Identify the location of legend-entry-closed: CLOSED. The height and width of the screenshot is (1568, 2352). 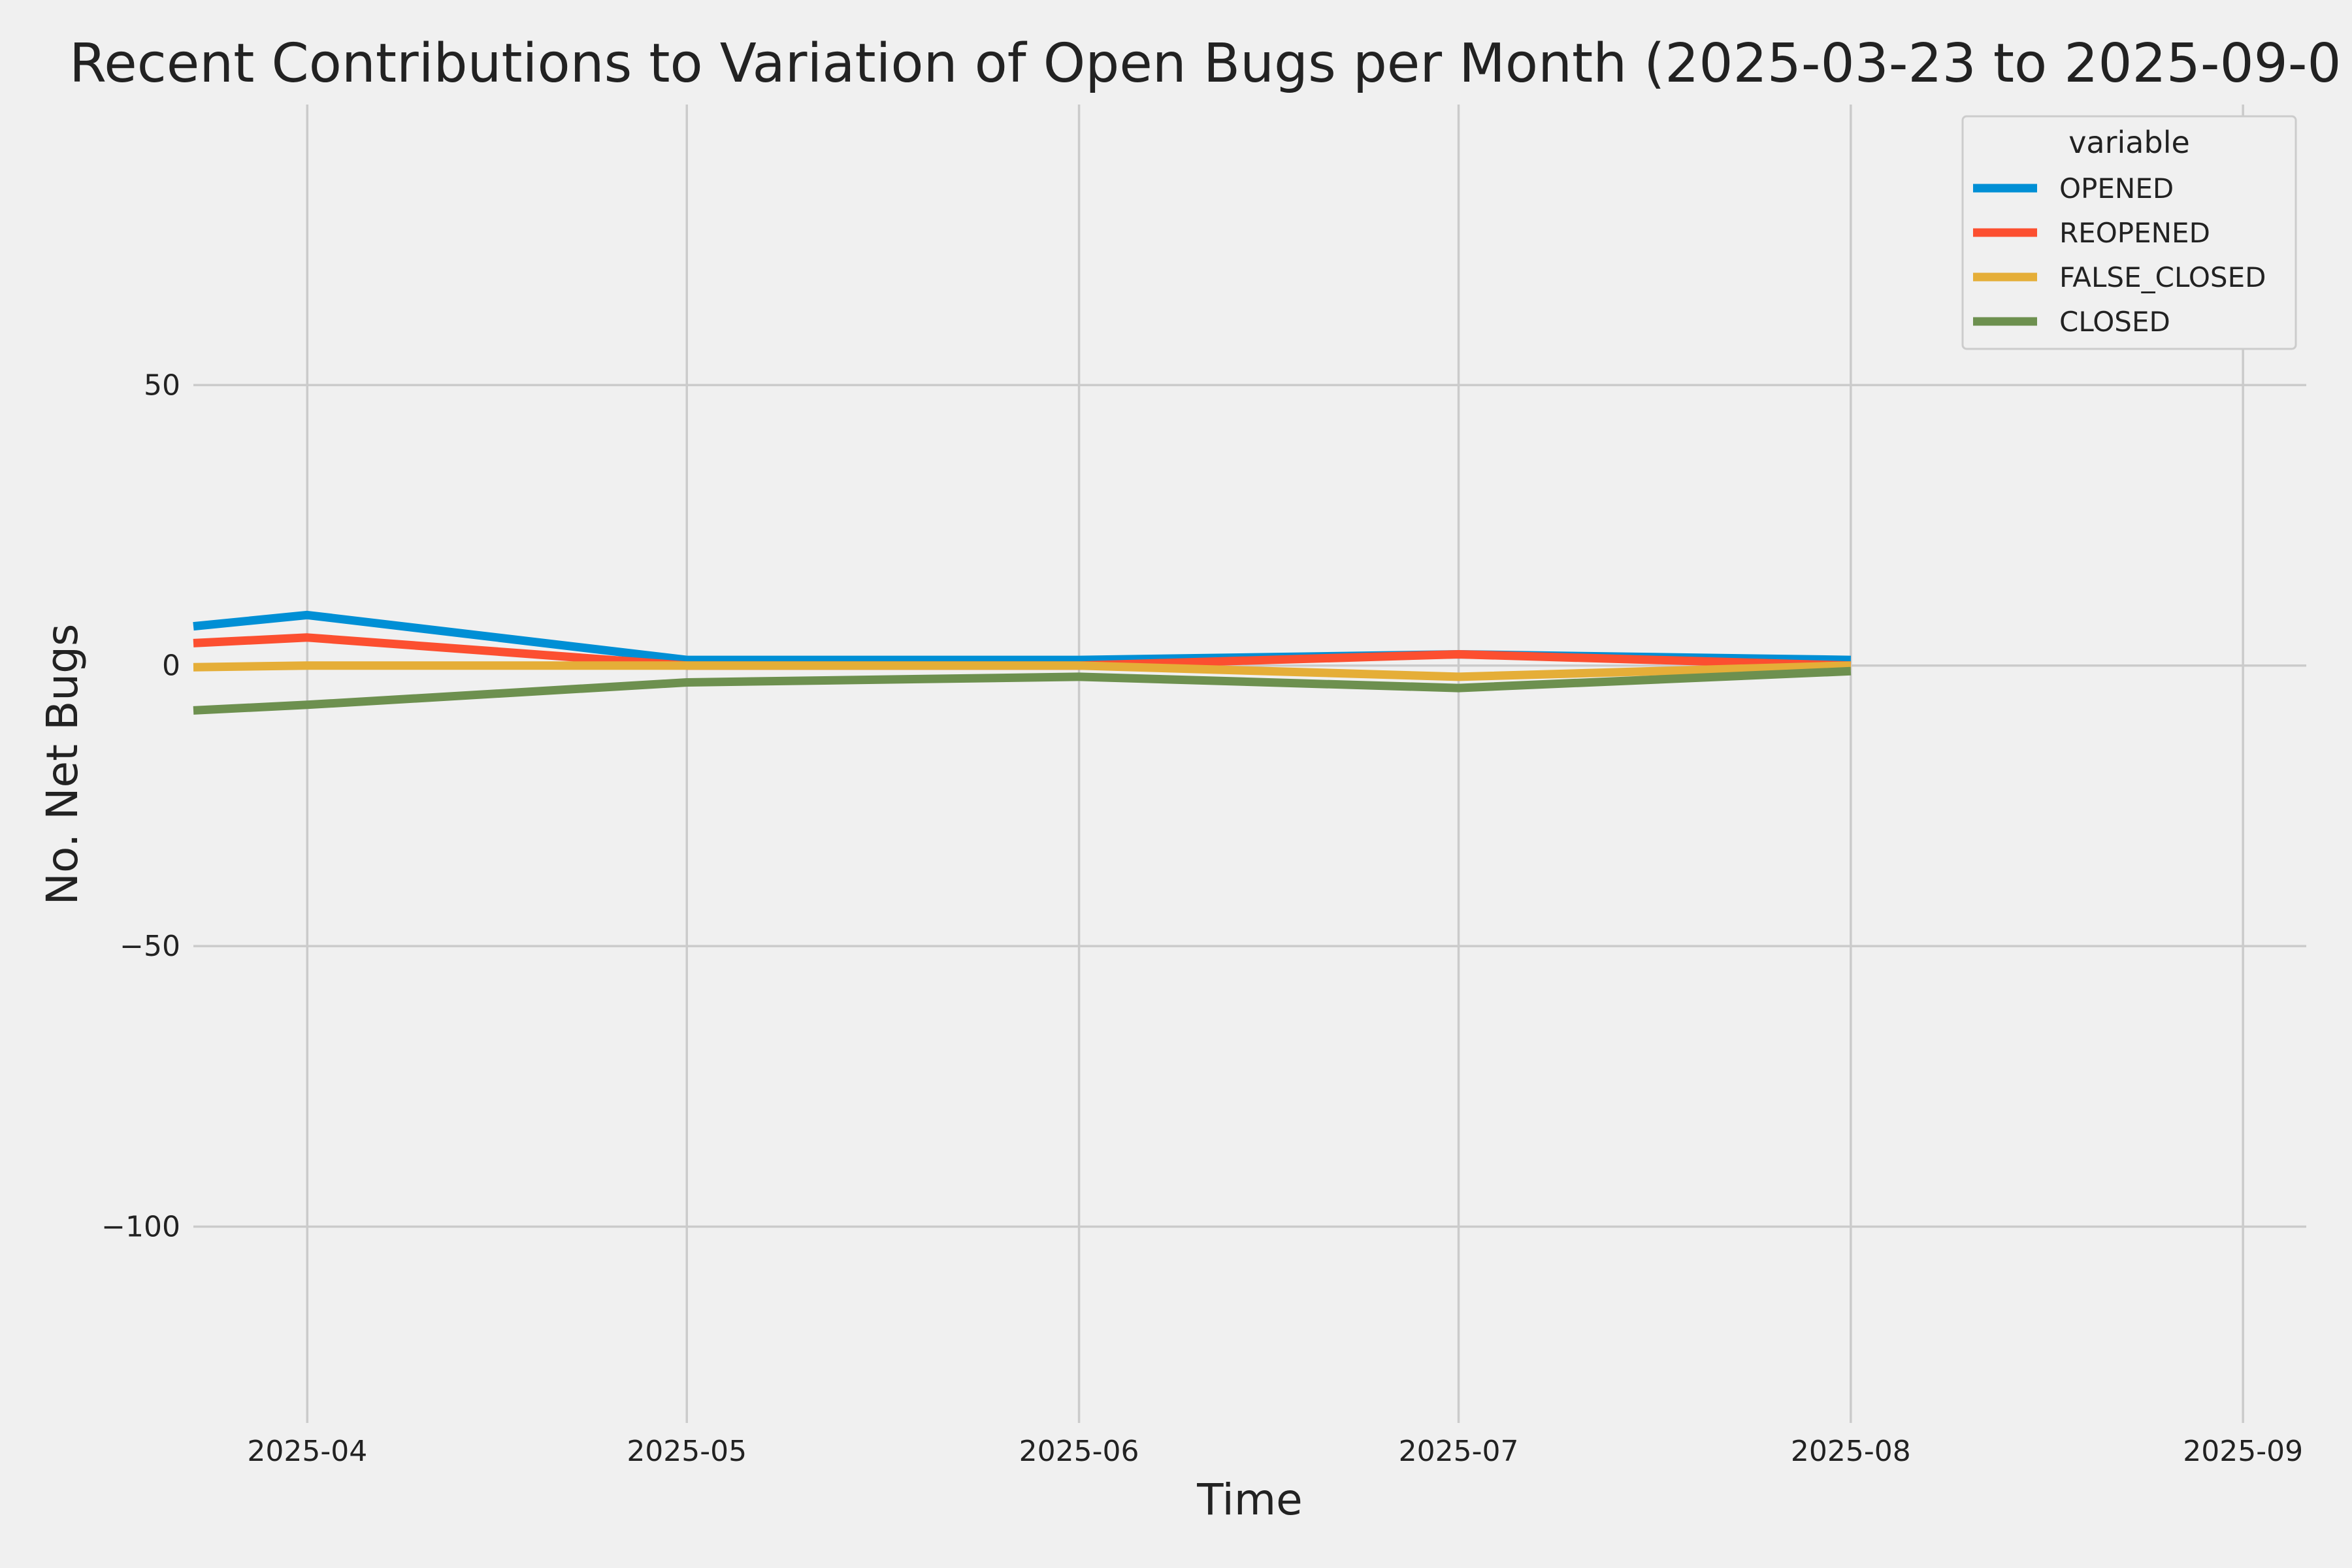
(2071, 322).